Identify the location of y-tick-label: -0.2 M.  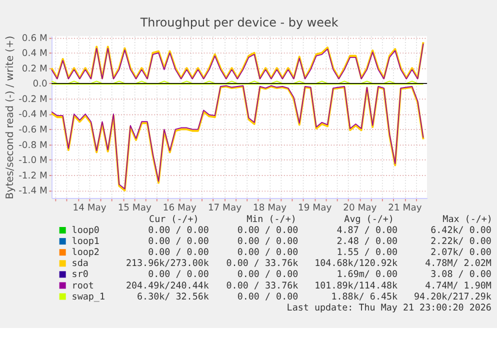
(33, 99).